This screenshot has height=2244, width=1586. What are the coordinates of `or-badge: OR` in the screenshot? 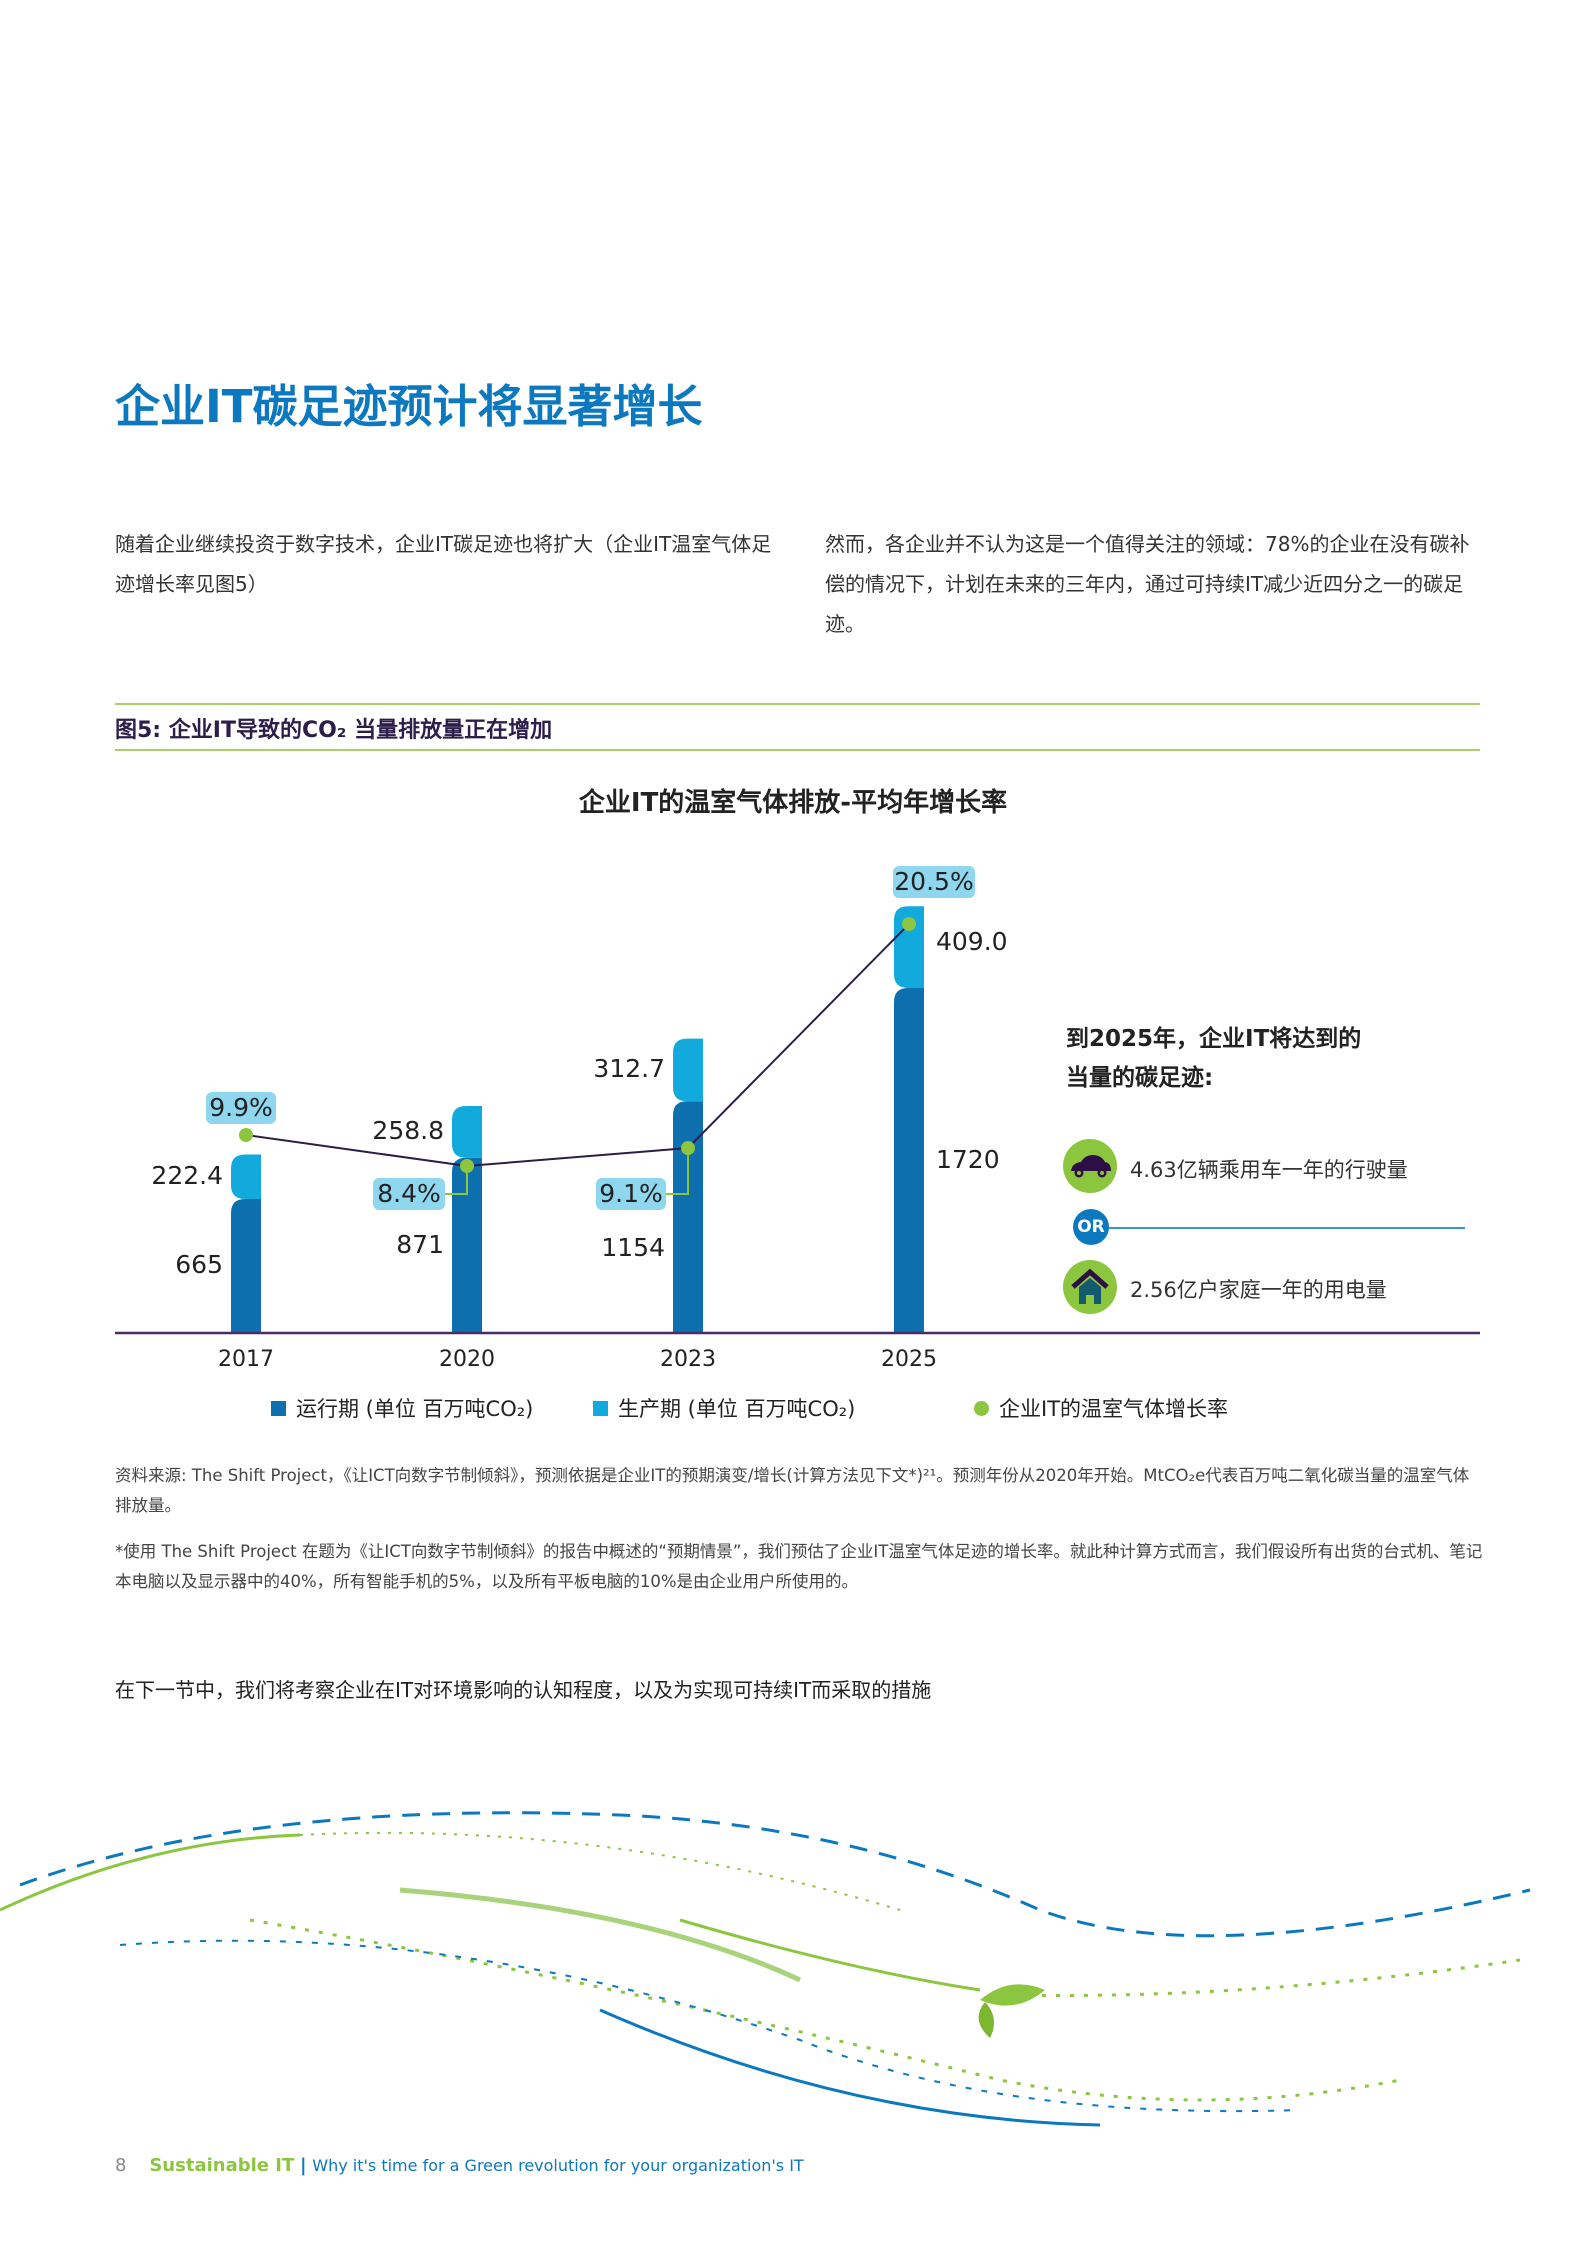 It's located at (1091, 1227).